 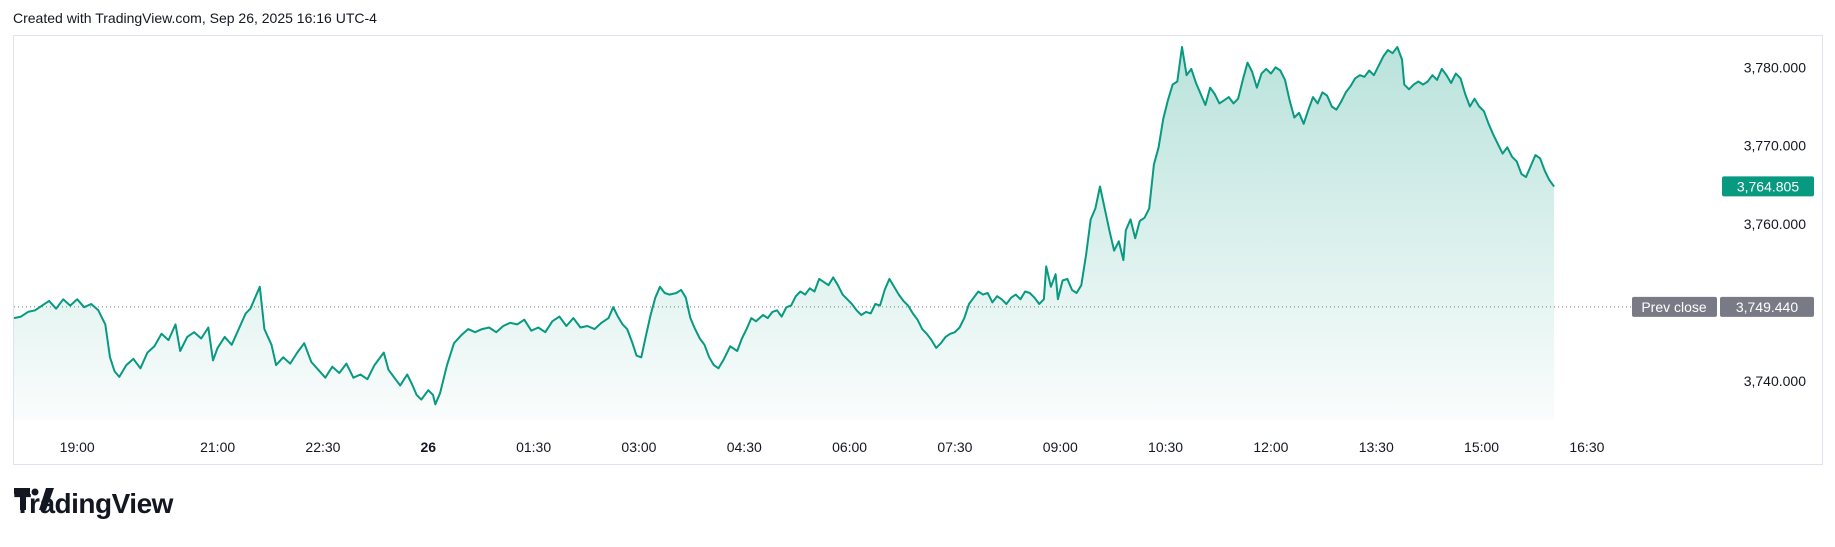 What do you see at coordinates (1270, 447) in the screenshot?
I see `x-tick-label: 12:00` at bounding box center [1270, 447].